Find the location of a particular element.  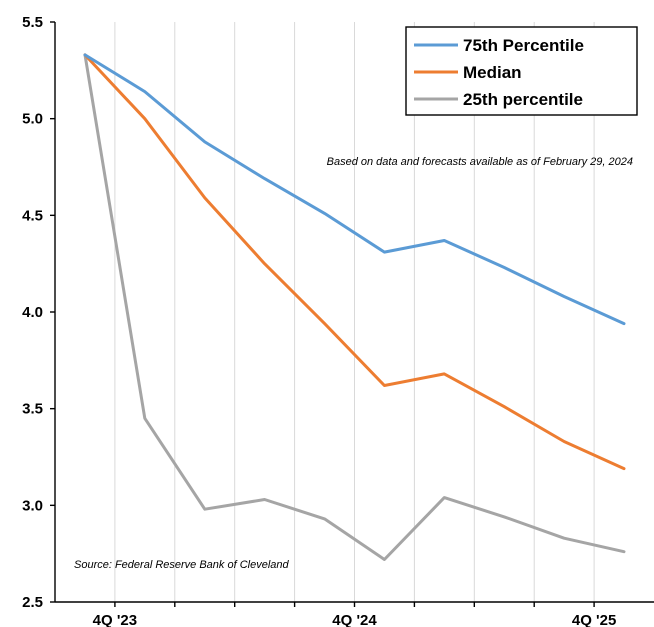

y-tick-label: 2.5 is located at coordinates (32, 602).